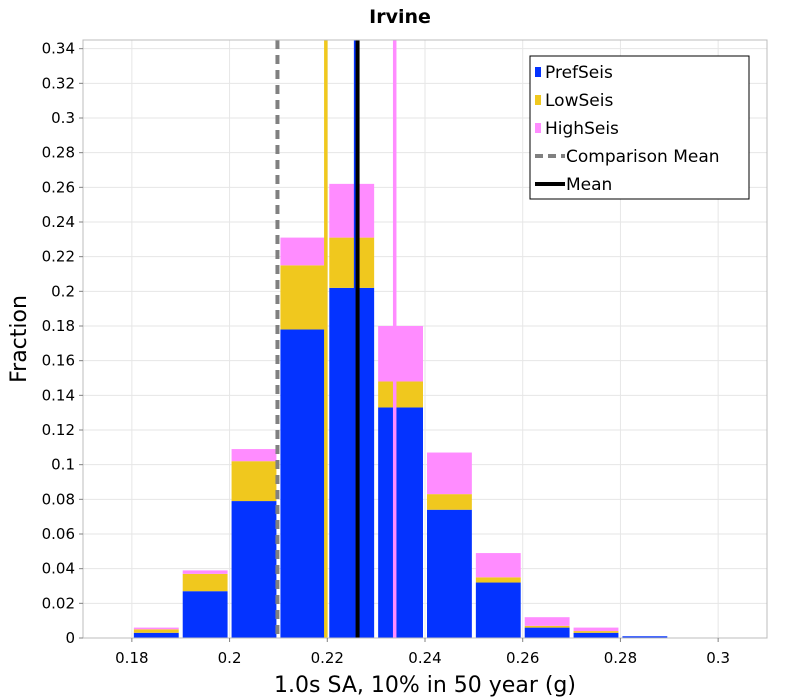 Image resolution: width=800 pixels, height=700 pixels. What do you see at coordinates (538, 72) in the screenshot?
I see `legend-swatch-prefseis` at bounding box center [538, 72].